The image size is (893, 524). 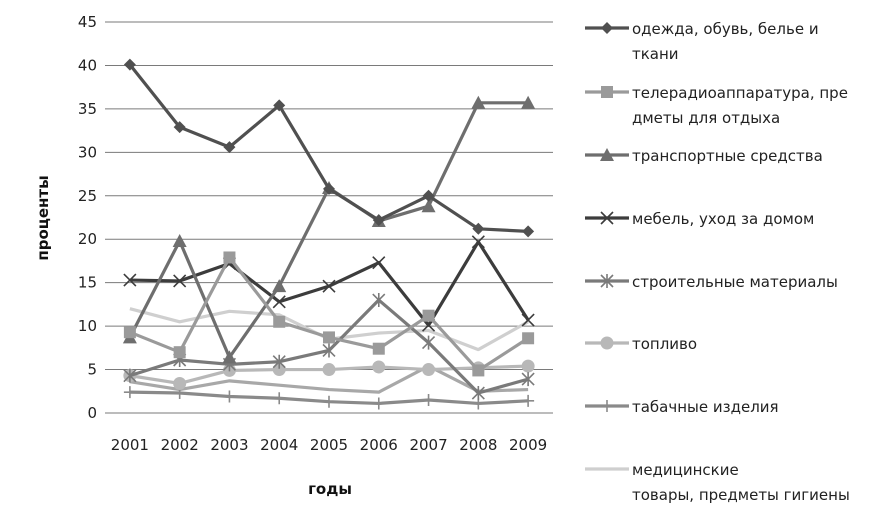 I want to click on x-tick-label: 2004, so click(x=279, y=445).